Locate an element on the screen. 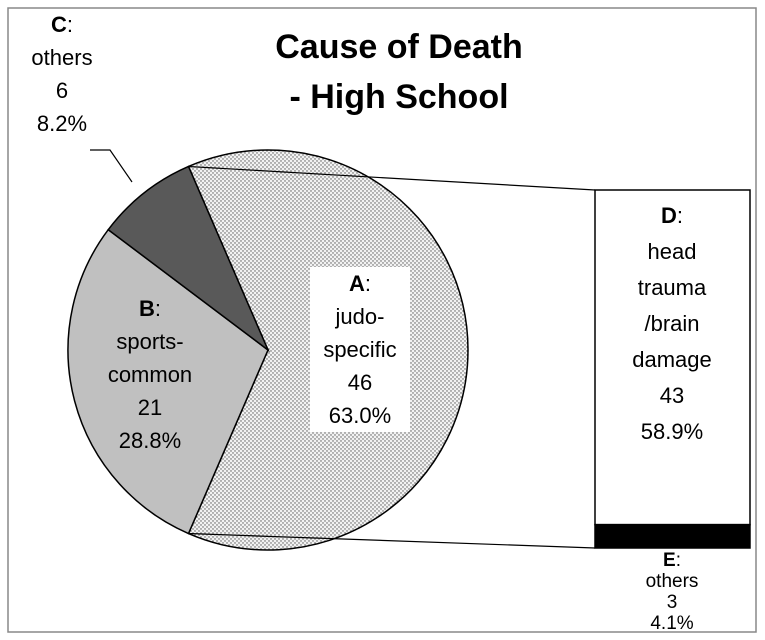 This screenshot has width=765, height=640. label-name: sports-common is located at coordinates (150, 358).